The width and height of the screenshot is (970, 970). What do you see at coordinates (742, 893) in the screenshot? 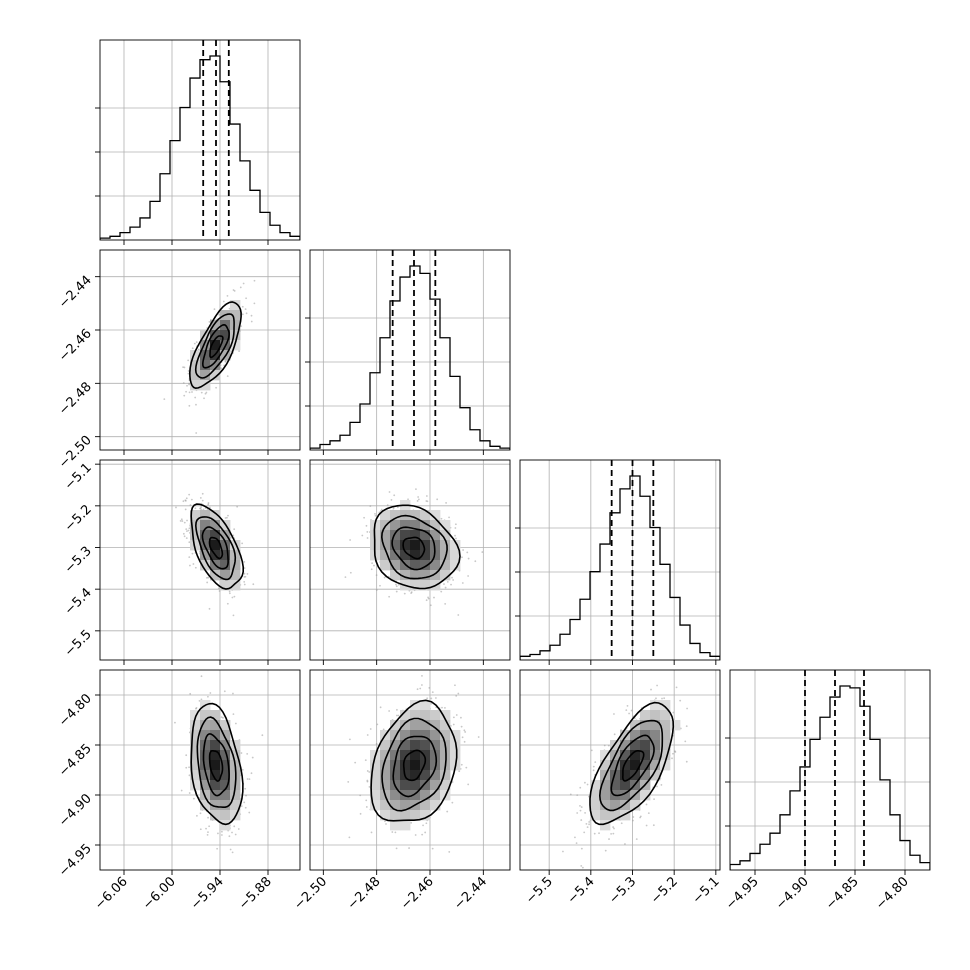
I see `x-tick-label: −4.95` at bounding box center [742, 893].